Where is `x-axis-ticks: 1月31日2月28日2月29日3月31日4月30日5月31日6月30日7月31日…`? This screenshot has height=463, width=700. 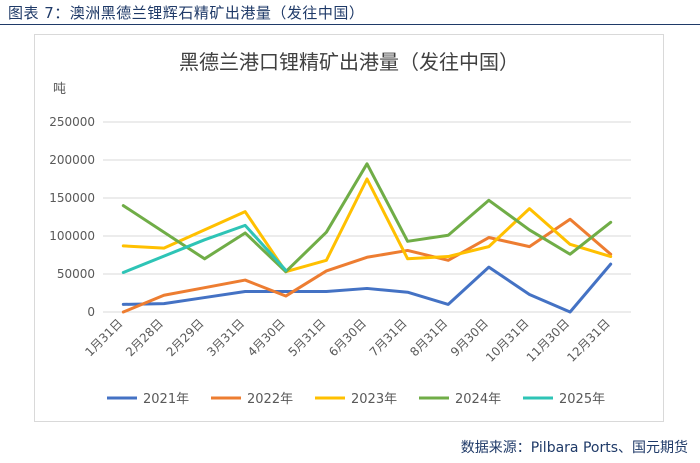
x-axis-ticks: 1月31日2月28日2月29日3月31日4月30日5月31日6月30日7月31日… is located at coordinates (347, 340).